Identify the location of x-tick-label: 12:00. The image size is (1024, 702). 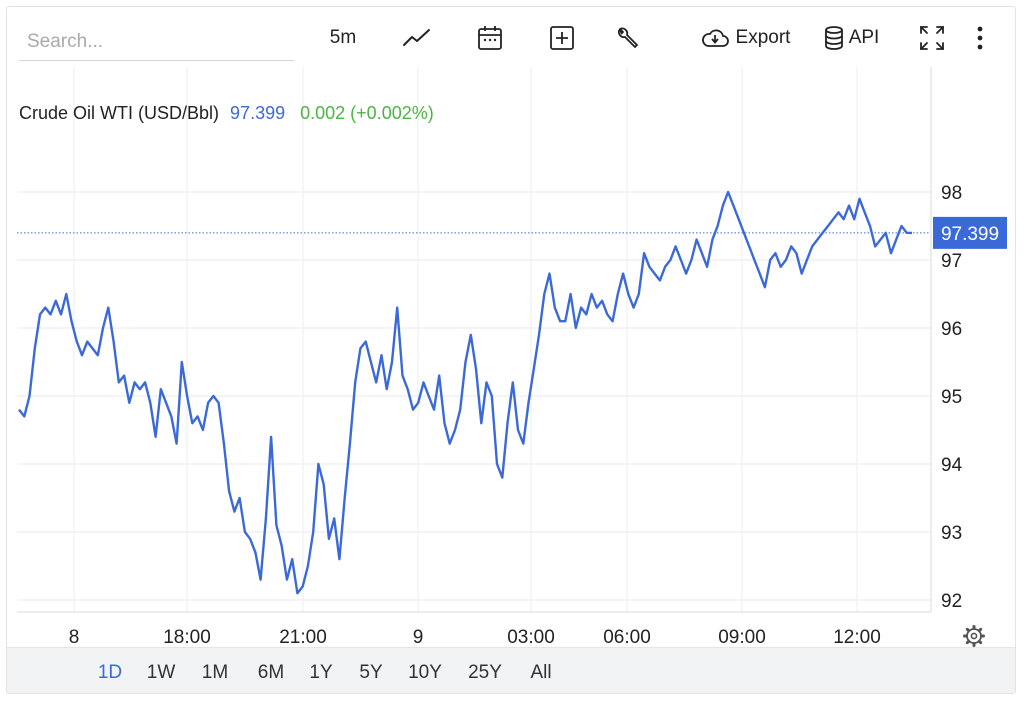
(857, 637).